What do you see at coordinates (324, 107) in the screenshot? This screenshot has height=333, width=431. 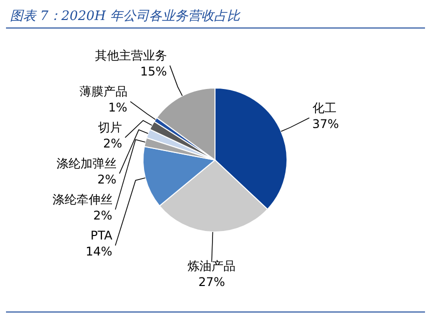 I see `slice-label: 化工` at bounding box center [324, 107].